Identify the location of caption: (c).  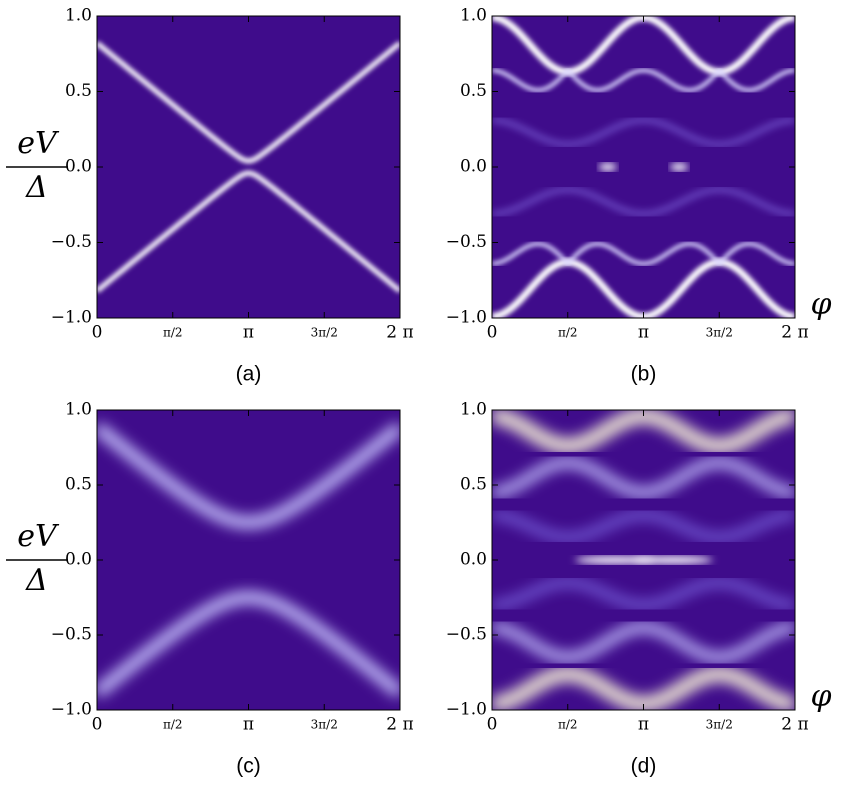
(248, 766).